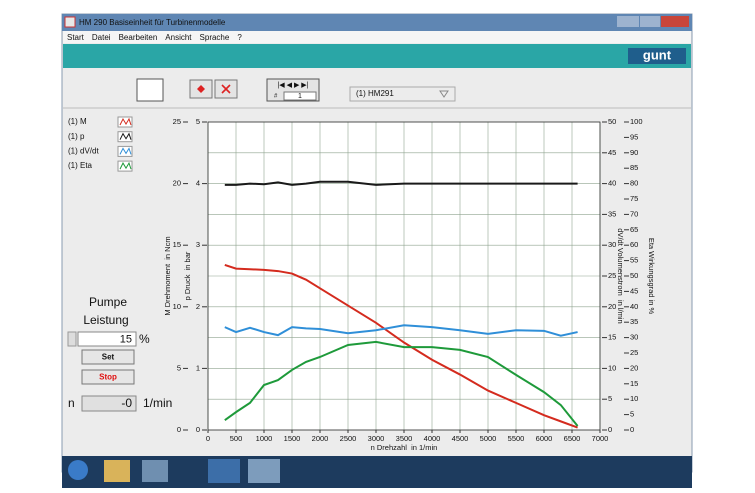 This screenshot has width=755, height=493. Describe the element at coordinates (620, 275) in the screenshot. I see `y-axis-title: dV/dt Volumenstrom in l/min` at that location.